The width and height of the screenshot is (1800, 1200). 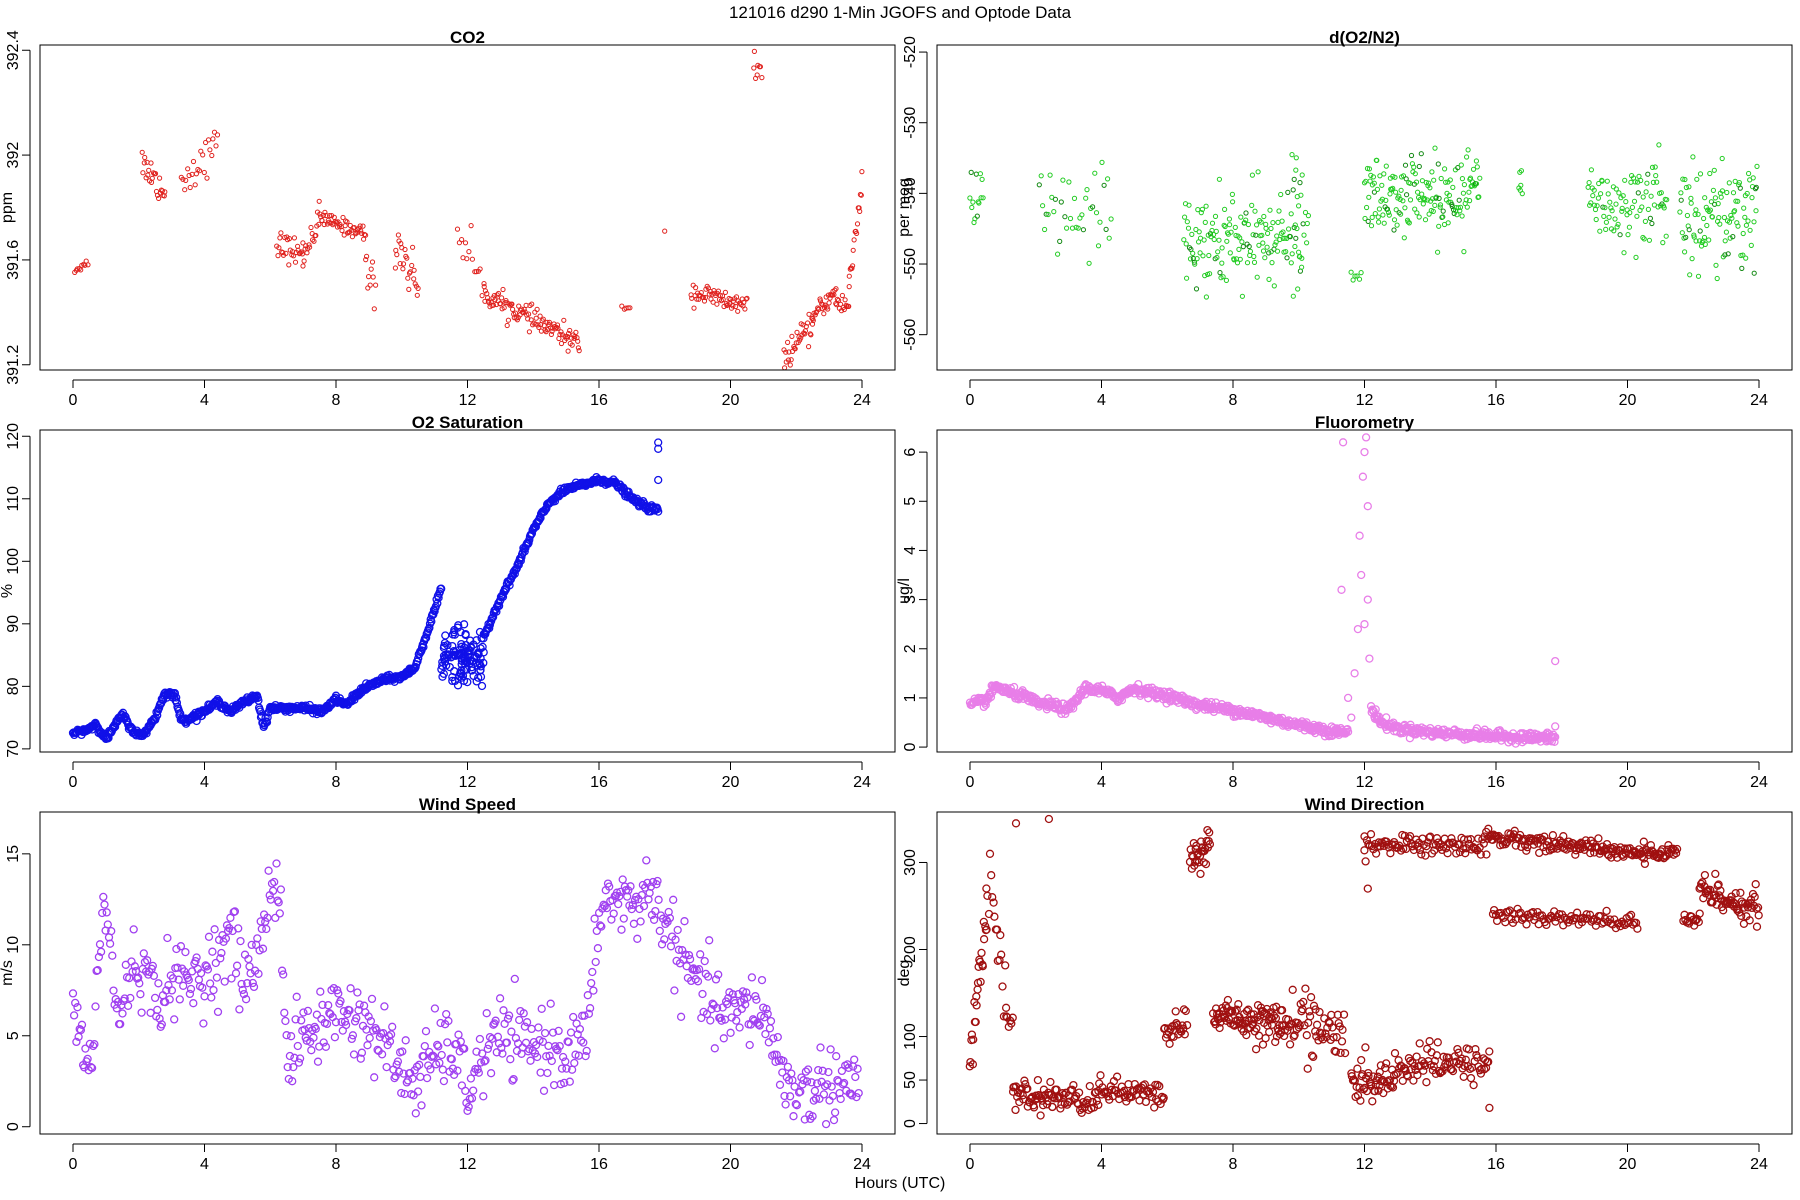 I want to click on y-tick-label: 392.4, so click(x=13, y=50).